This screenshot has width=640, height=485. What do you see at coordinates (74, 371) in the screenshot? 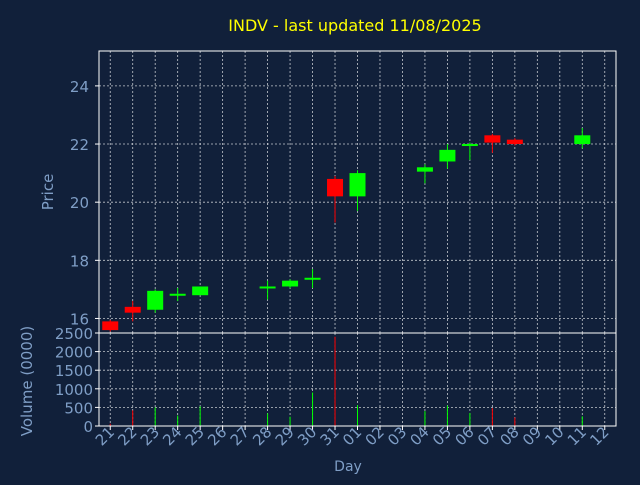
I see `volume-tick-label: 1500` at bounding box center [74, 371].